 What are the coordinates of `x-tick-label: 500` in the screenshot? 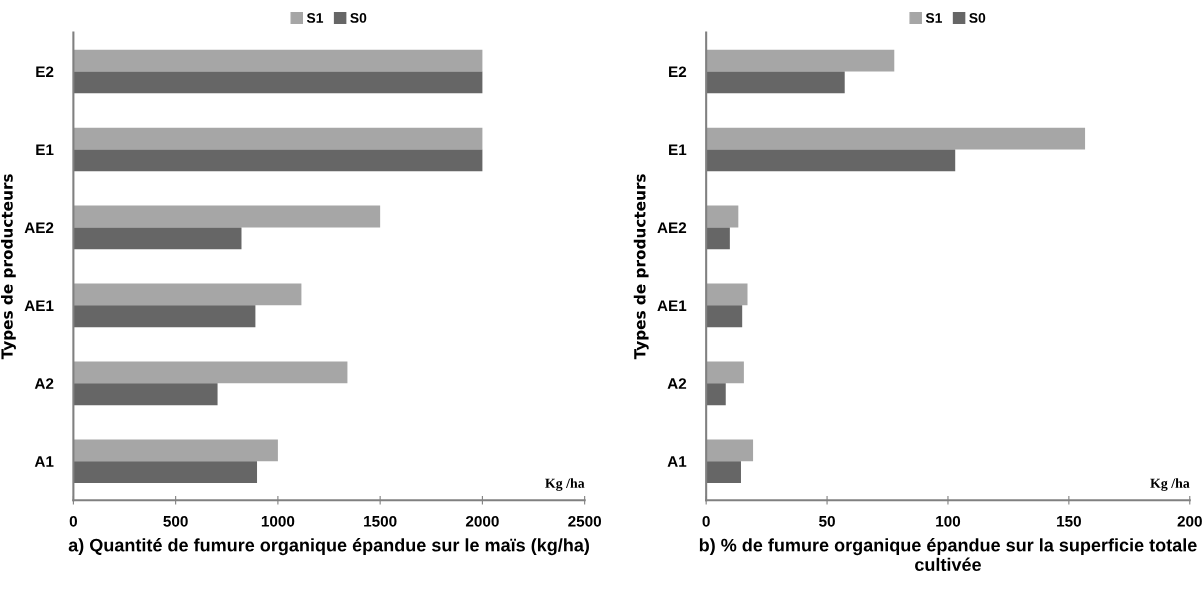 It's located at (175, 521).